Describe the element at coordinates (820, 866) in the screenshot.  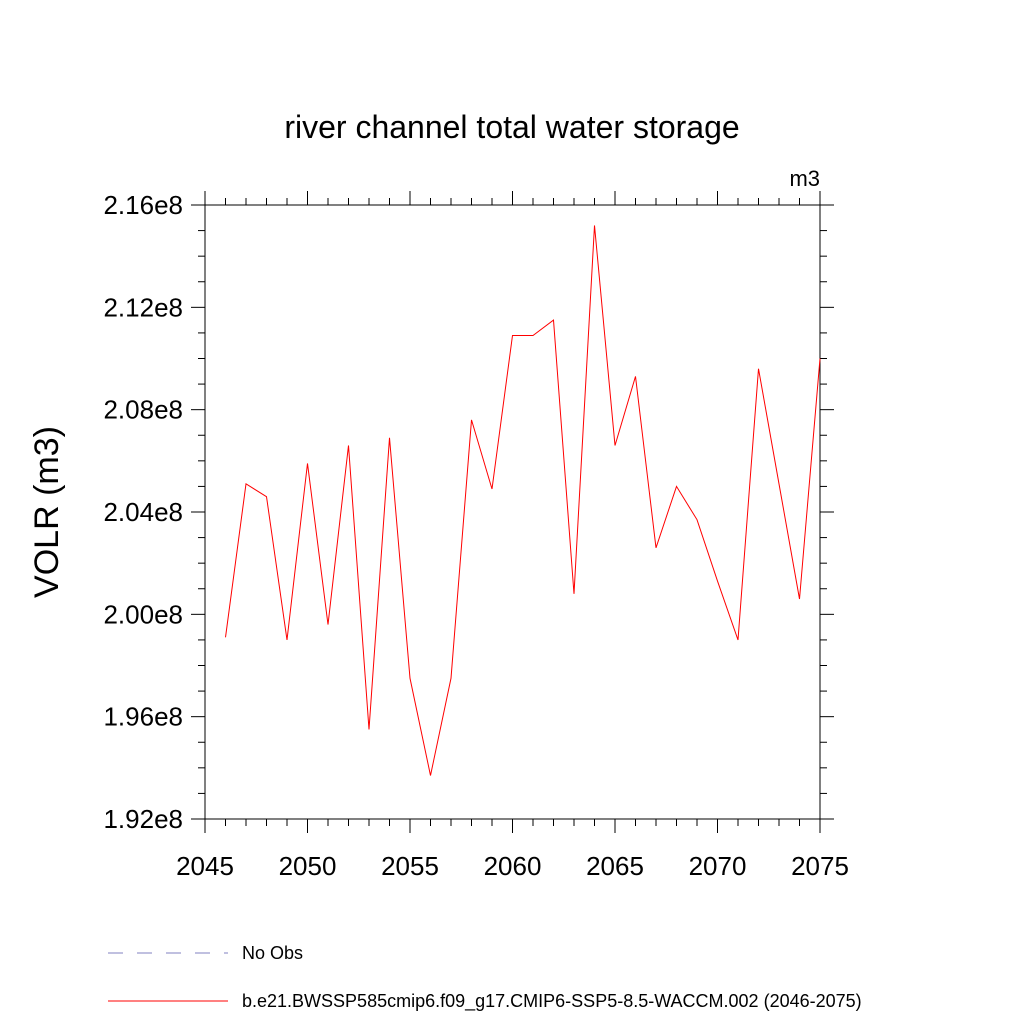
I see `x-tick-label: 2075` at that location.